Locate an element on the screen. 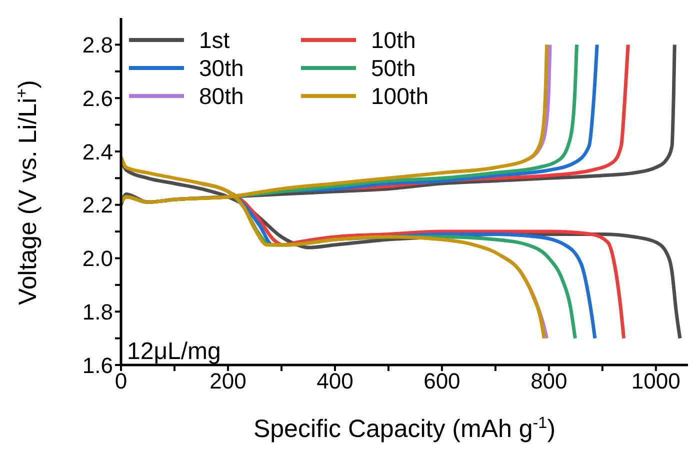 The width and height of the screenshot is (700, 452). legend-label: 1st is located at coordinates (214, 40).